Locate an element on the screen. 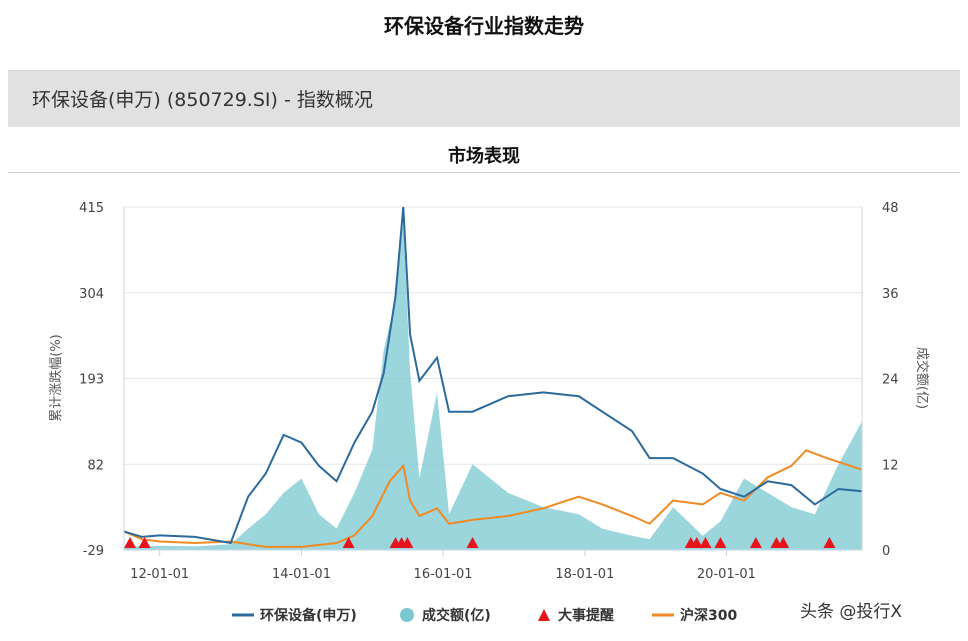 Image resolution: width=968 pixels, height=641 pixels. y-tick-label: -29 is located at coordinates (93, 551).